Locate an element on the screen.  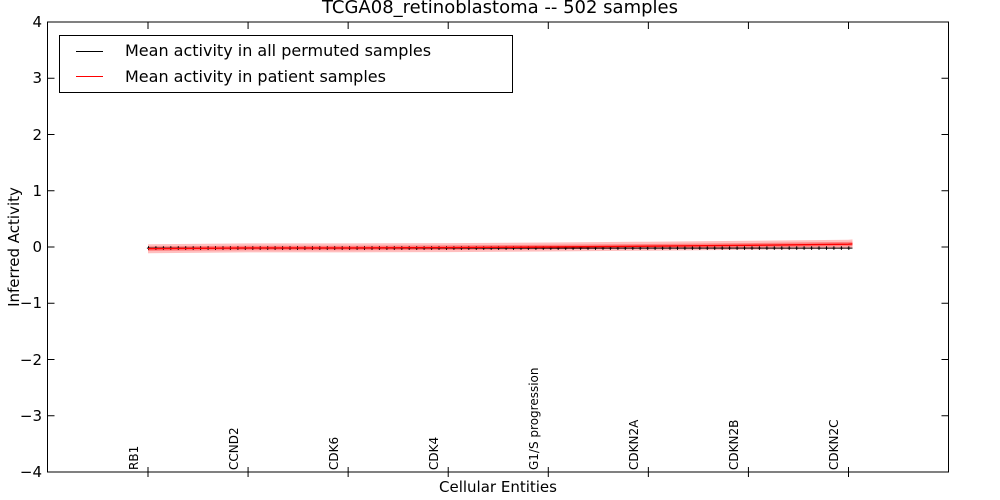
chart-title: TCGA08_retinoblastoma -- 502 samples is located at coordinates (500, 9).